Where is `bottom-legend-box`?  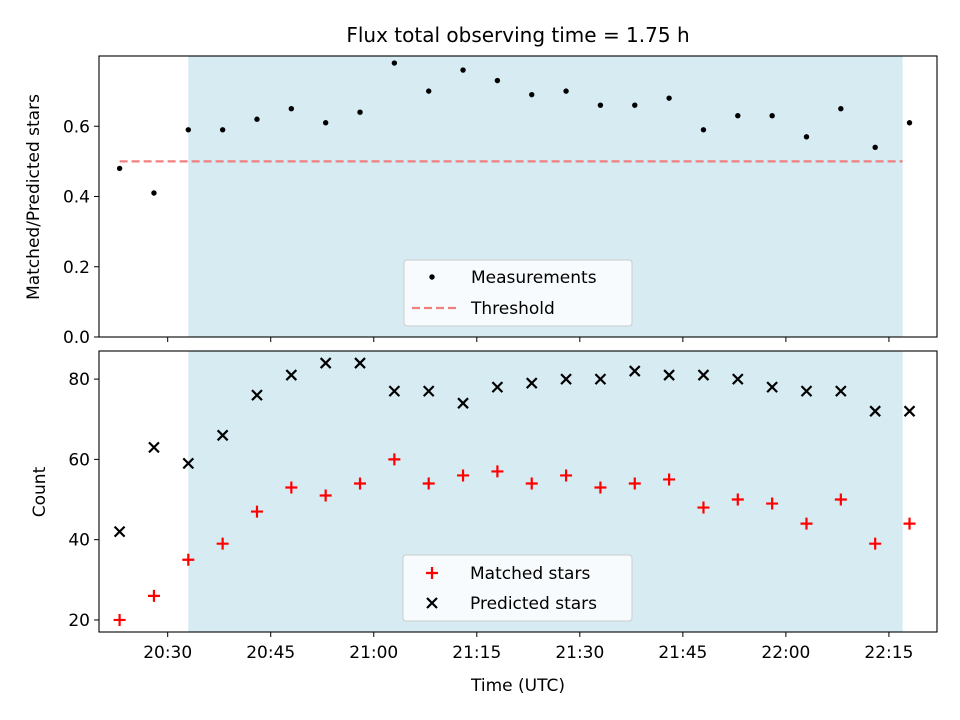 bottom-legend-box is located at coordinates (517, 588).